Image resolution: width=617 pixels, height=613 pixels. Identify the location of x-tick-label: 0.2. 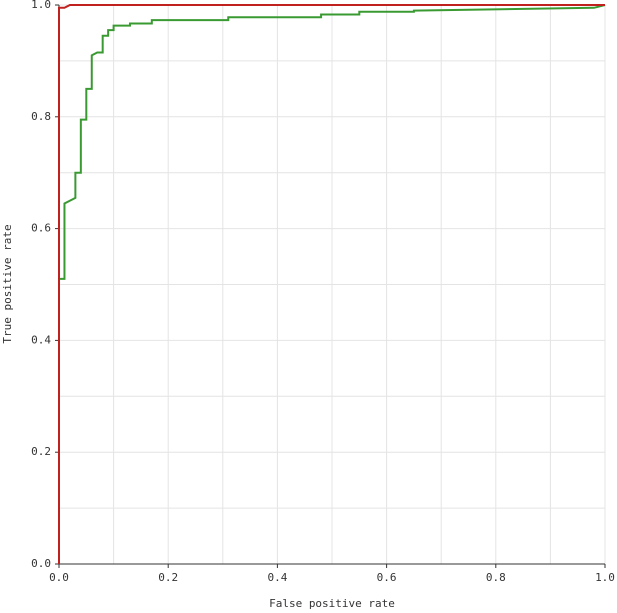
(168, 577).